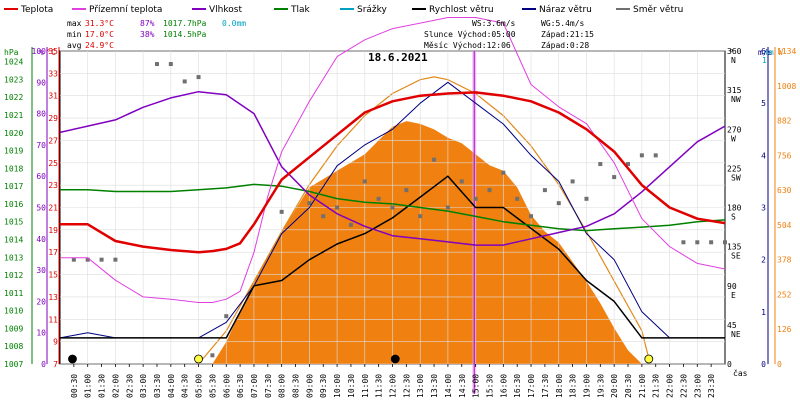 The width and height of the screenshot is (800, 400). I want to click on temp-tick-label: 29, so click(53, 118).